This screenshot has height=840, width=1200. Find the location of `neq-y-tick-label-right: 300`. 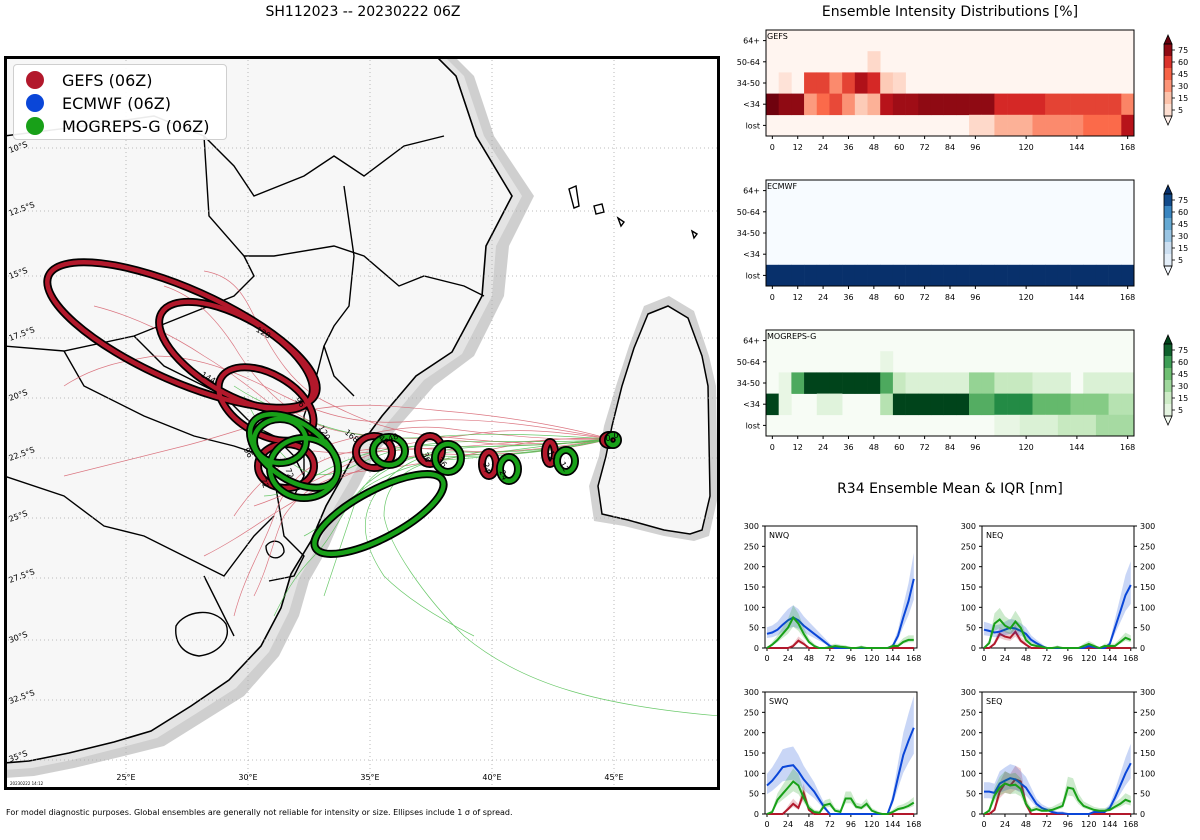

neq-y-tick-label-right: 300 is located at coordinates (1147, 526).